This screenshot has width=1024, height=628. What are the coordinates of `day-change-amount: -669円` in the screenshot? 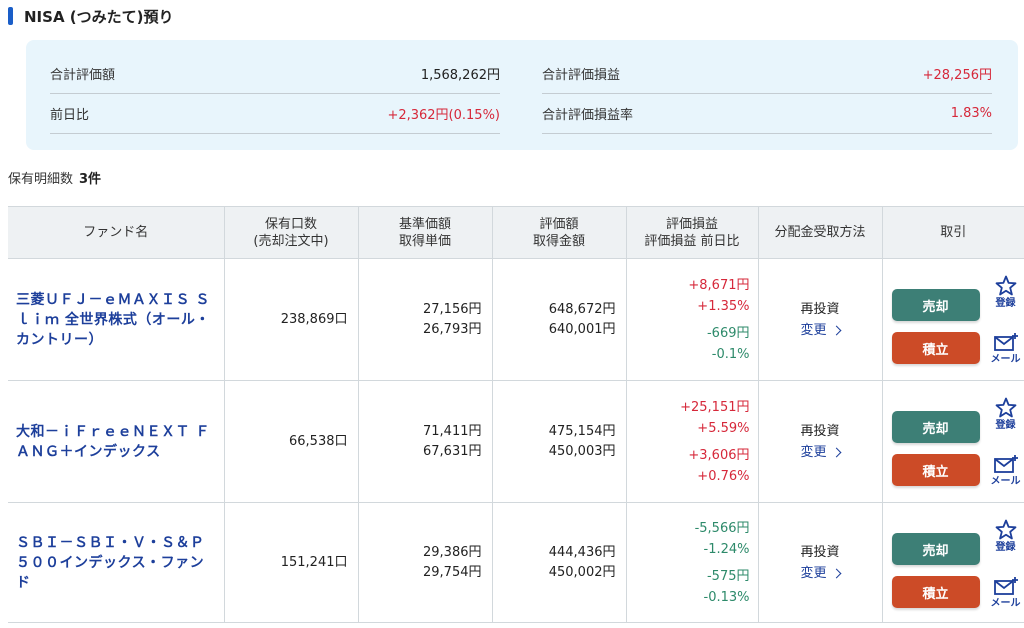 It's located at (728, 333).